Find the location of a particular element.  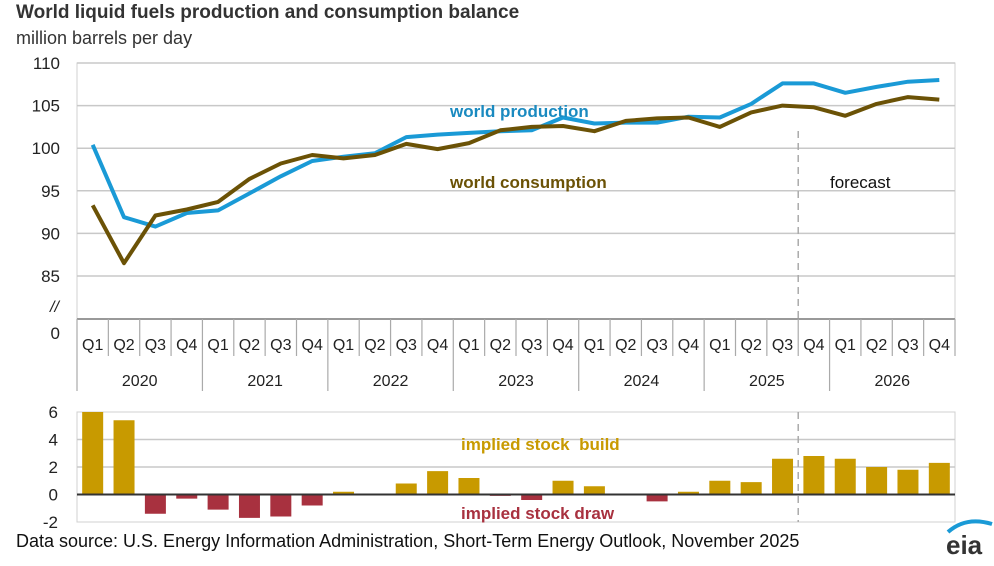

bar-y-tick-label: 2 is located at coordinates (53, 467).